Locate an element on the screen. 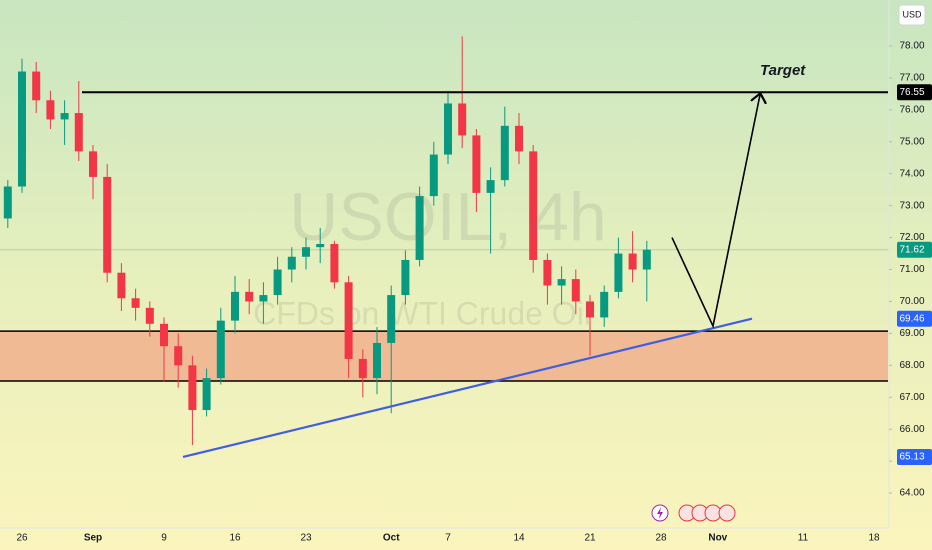 This screenshot has height=550, width=932. y-tick-label: 72.00 is located at coordinates (911, 237).